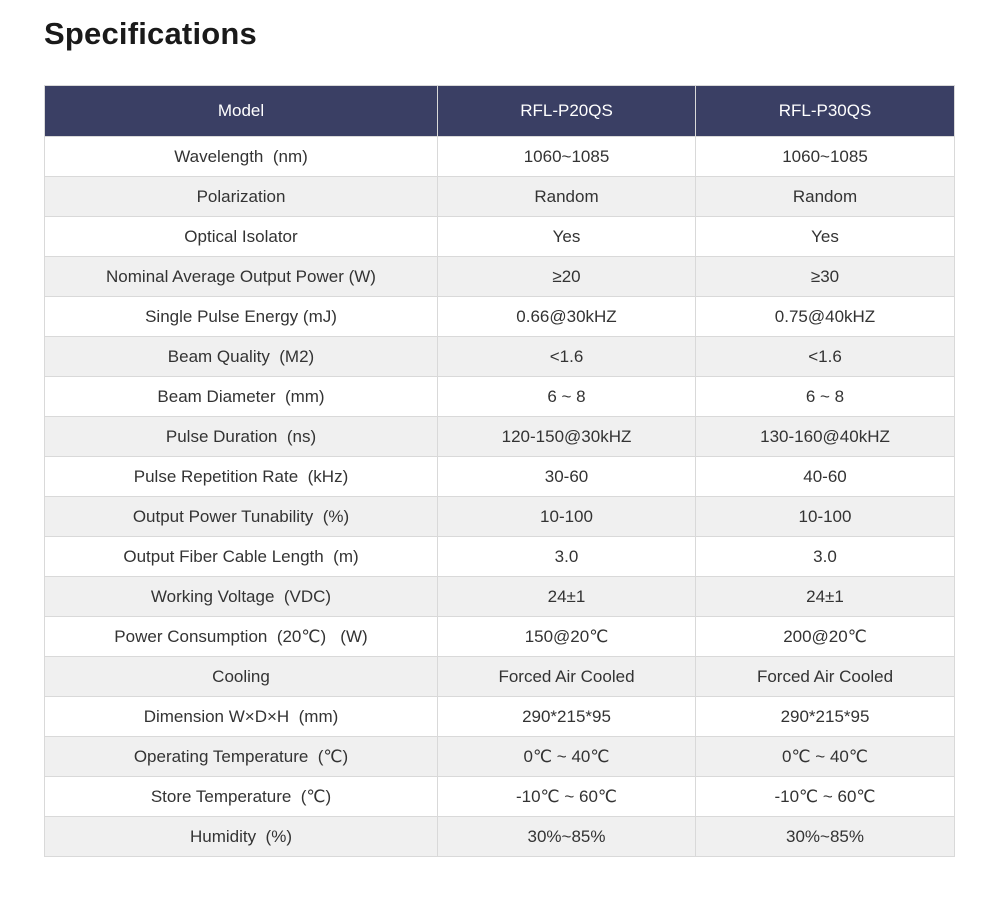  I want to click on spec-value-p30qs: Random, so click(825, 196).